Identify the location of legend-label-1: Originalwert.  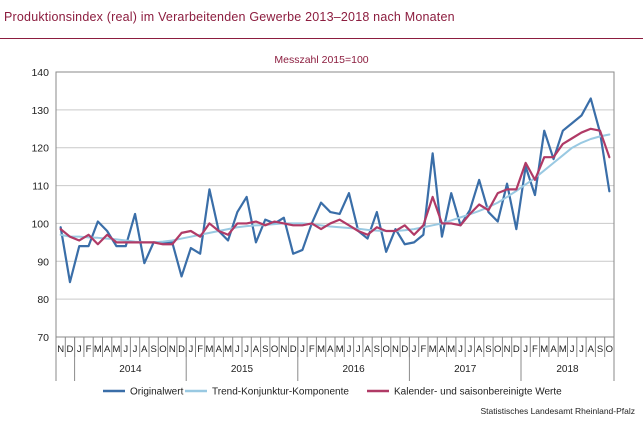
(157, 392).